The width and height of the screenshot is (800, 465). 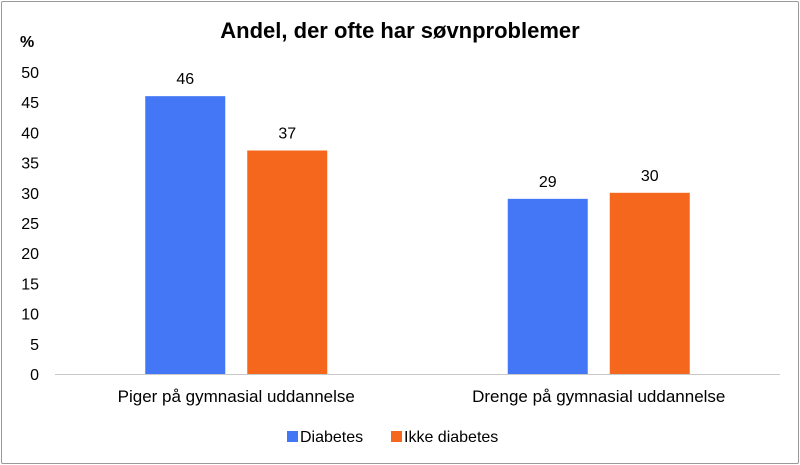 What do you see at coordinates (27, 42) in the screenshot?
I see `y-axis-unit-label: %` at bounding box center [27, 42].